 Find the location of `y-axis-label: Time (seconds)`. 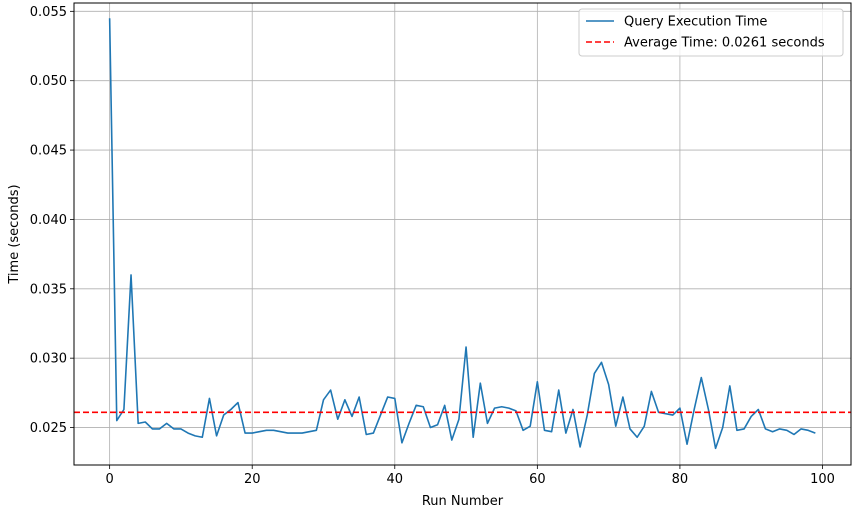

y-axis-label: Time (seconds) is located at coordinates (14, 234).